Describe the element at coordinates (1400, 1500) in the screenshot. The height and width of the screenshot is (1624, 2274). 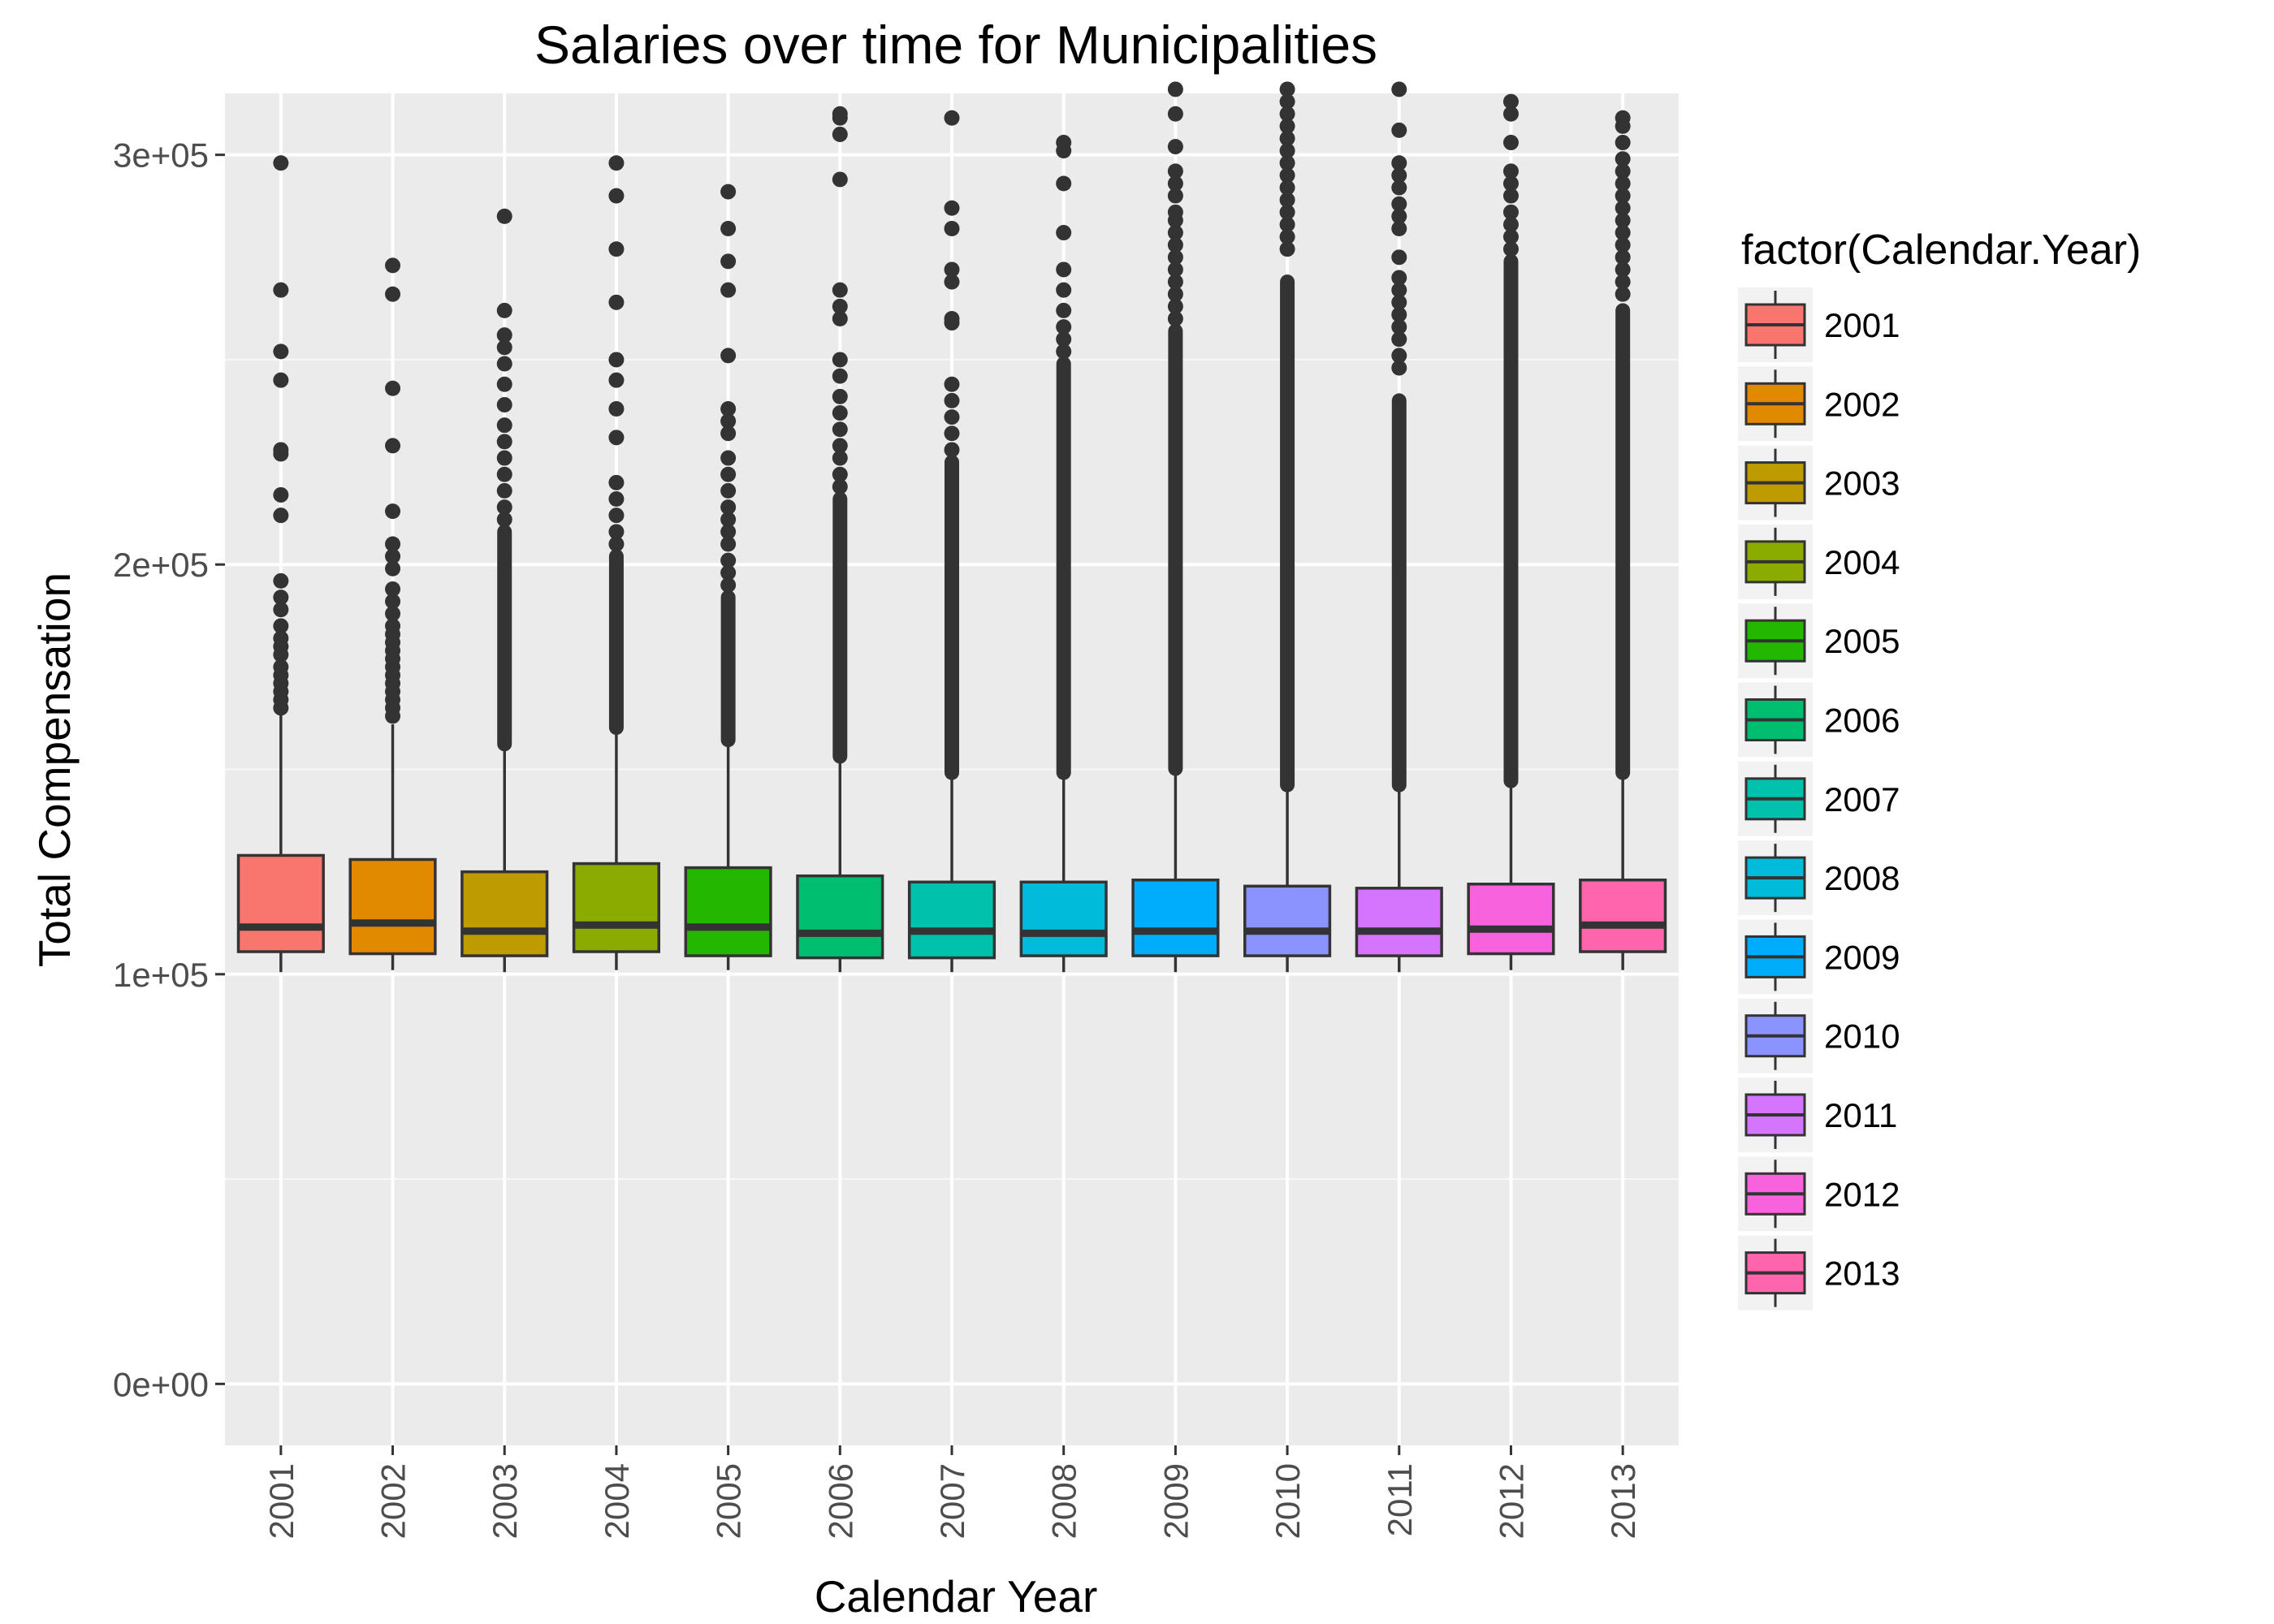
I see `x-tick-label: 2011` at that location.